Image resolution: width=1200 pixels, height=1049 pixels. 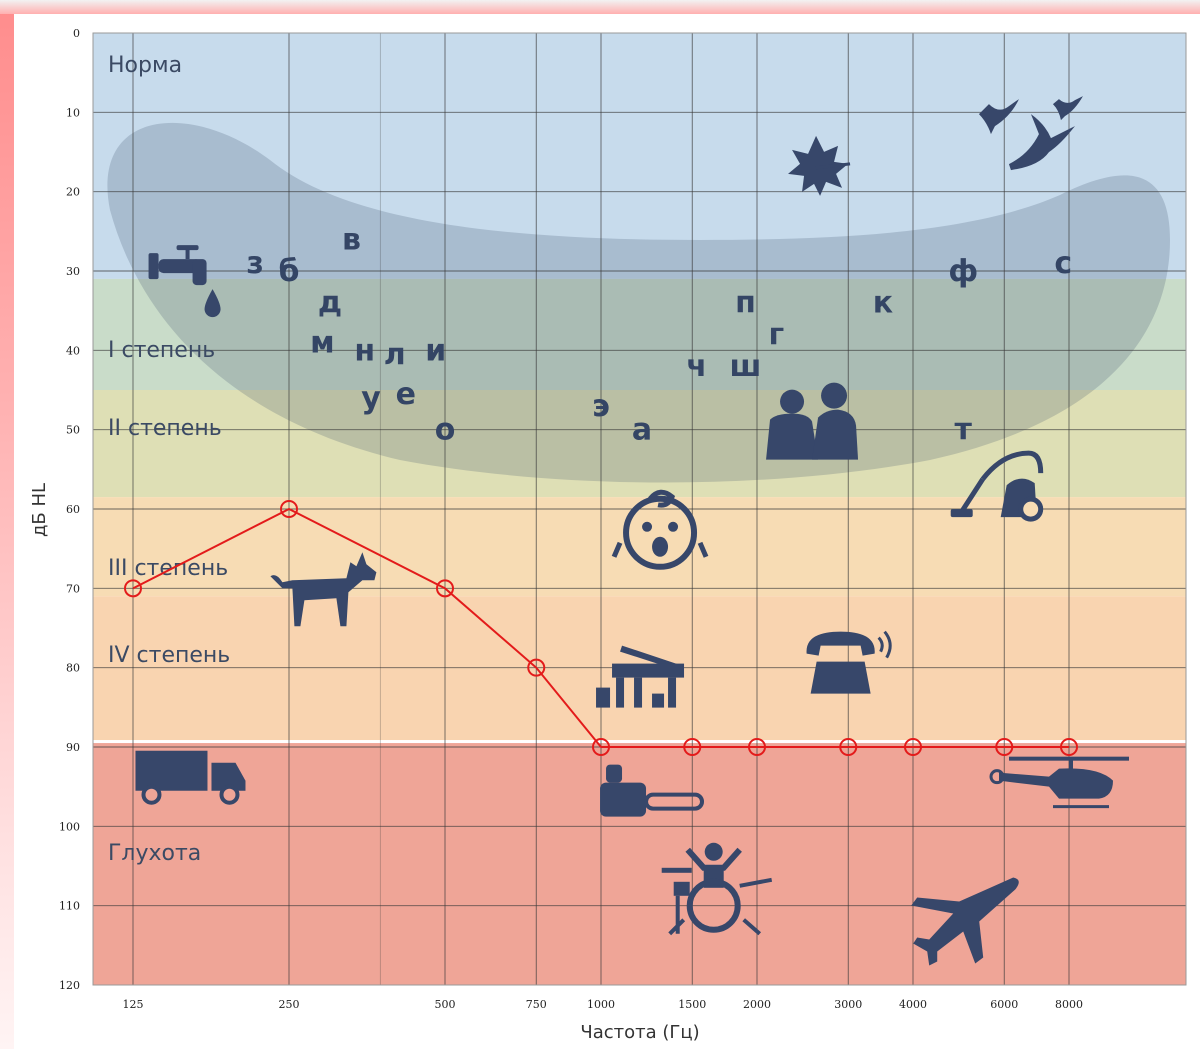 I want to click on x-tick-label: 6000, so click(x=1004, y=1004).